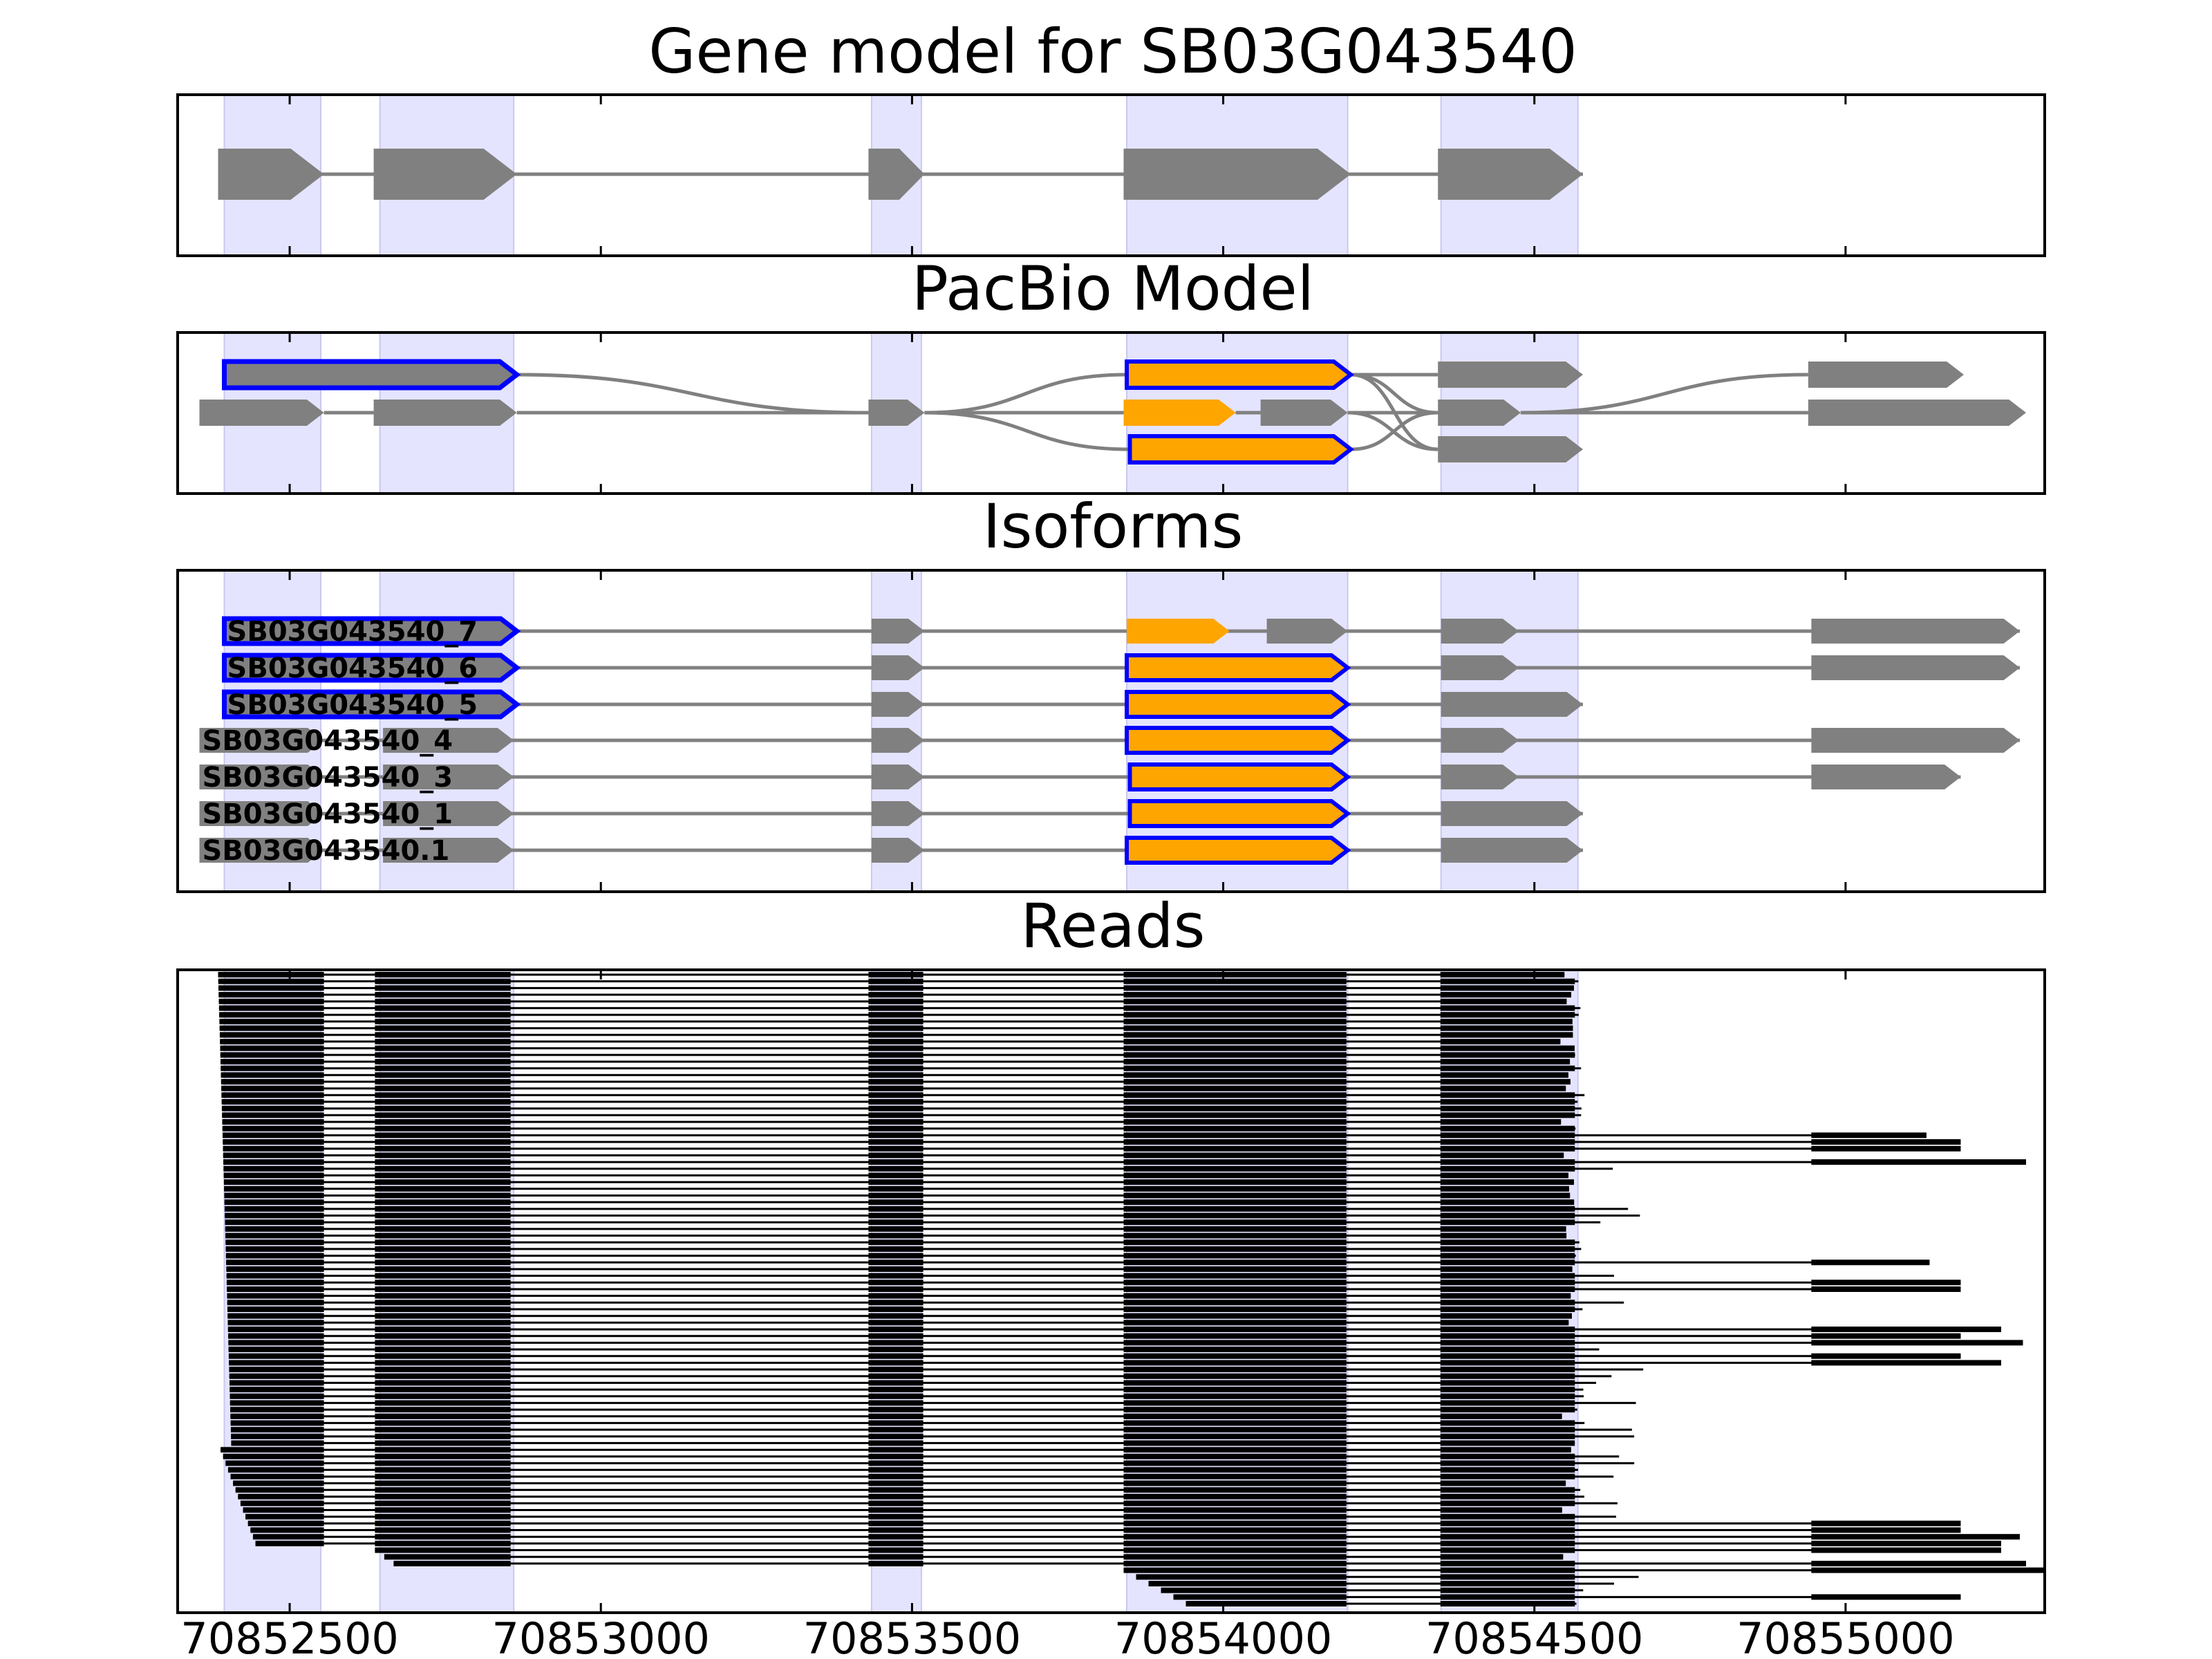 The height and width of the screenshot is (1659, 2212). I want to click on x-tick-label: 70854000, so click(1223, 1636).